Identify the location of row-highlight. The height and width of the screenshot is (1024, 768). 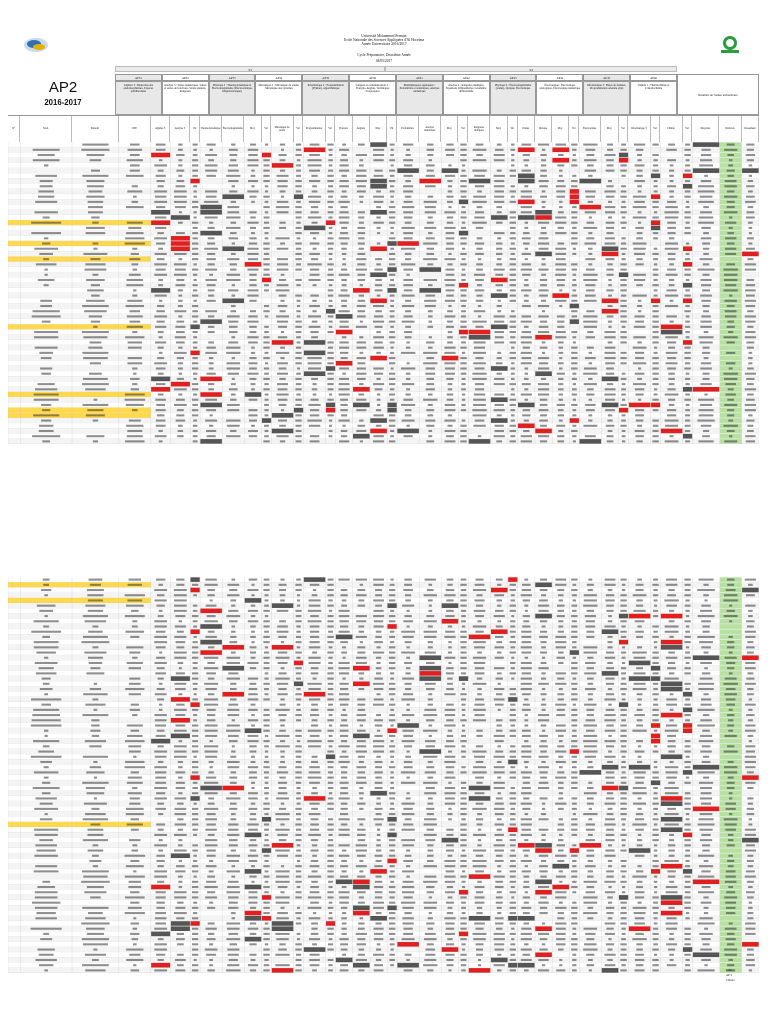
(79, 259).